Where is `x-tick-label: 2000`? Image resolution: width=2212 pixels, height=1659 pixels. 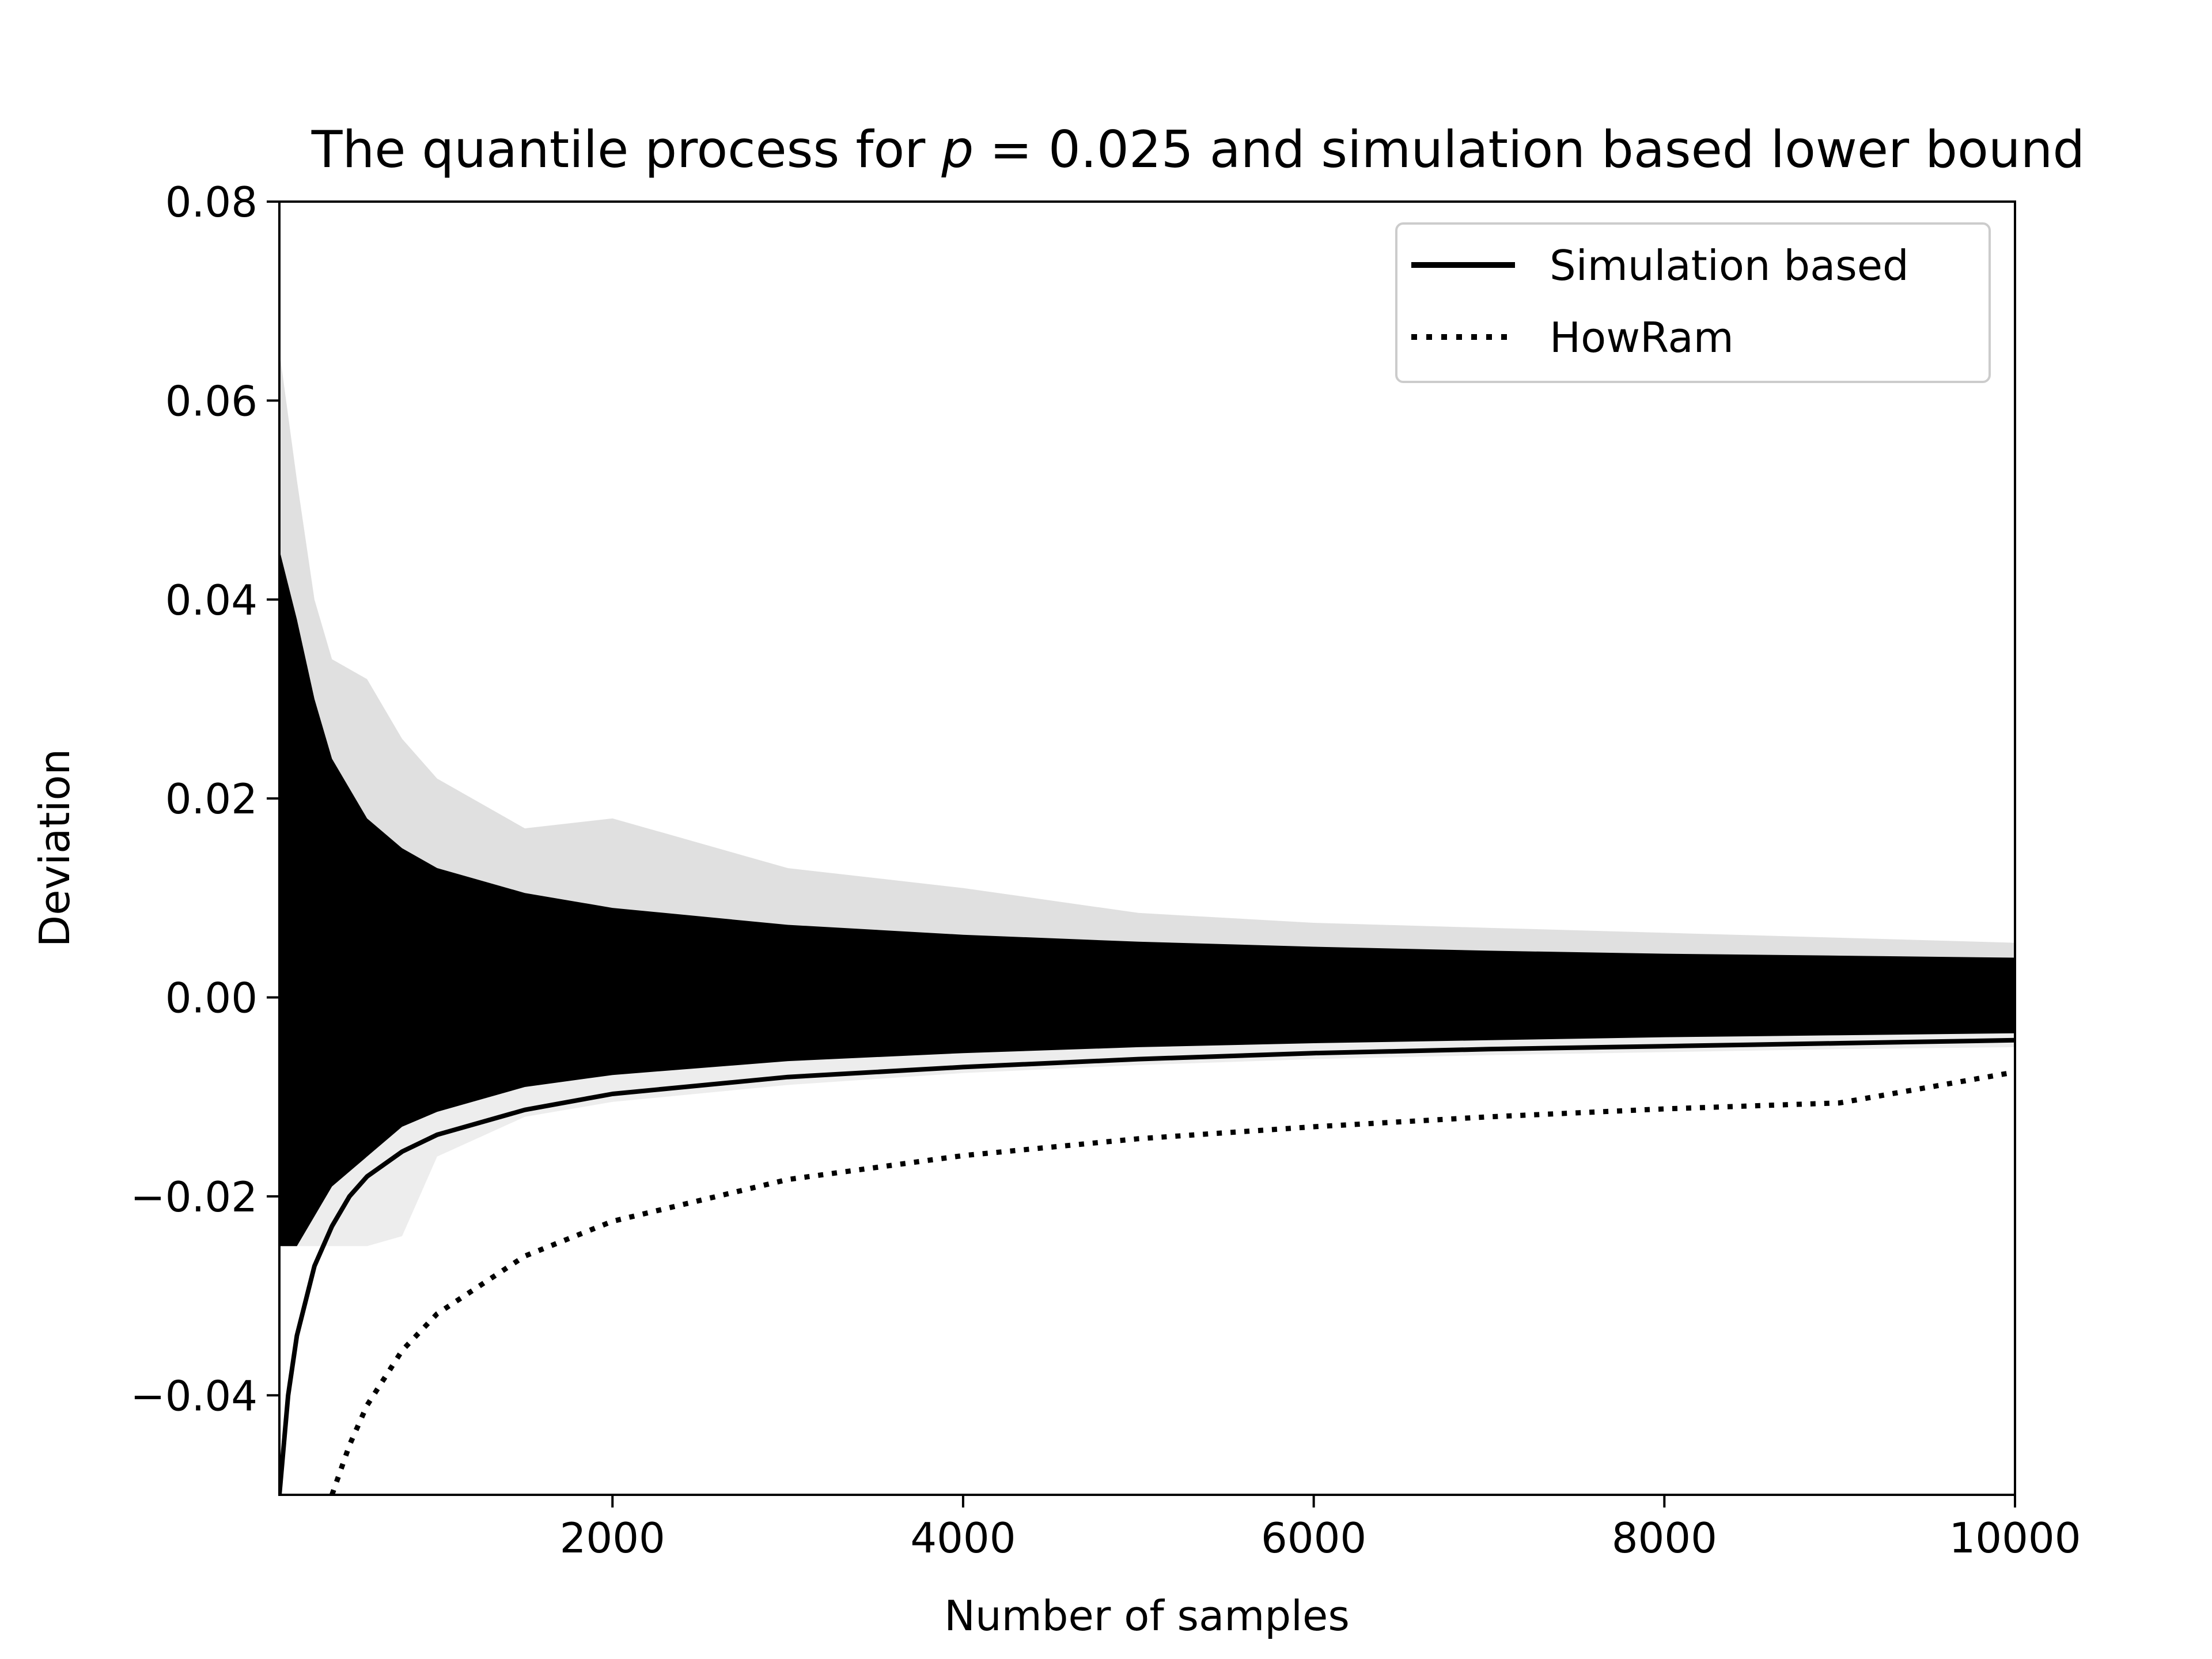 x-tick-label: 2000 is located at coordinates (612, 1538).